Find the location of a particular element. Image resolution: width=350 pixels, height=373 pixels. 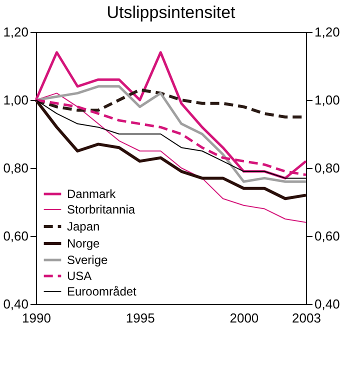

y2-tick-label: 1,20 is located at coordinates (327, 32).